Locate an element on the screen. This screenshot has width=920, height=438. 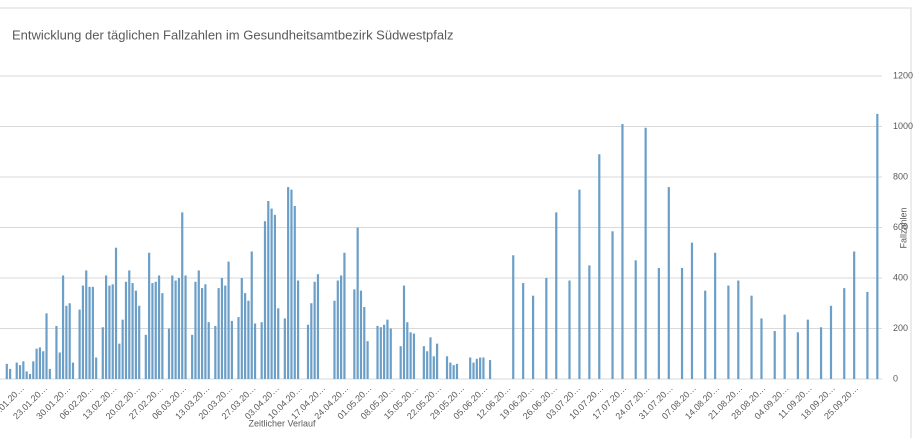
y-axis-title: Fallzahlen is located at coordinates (903, 227).